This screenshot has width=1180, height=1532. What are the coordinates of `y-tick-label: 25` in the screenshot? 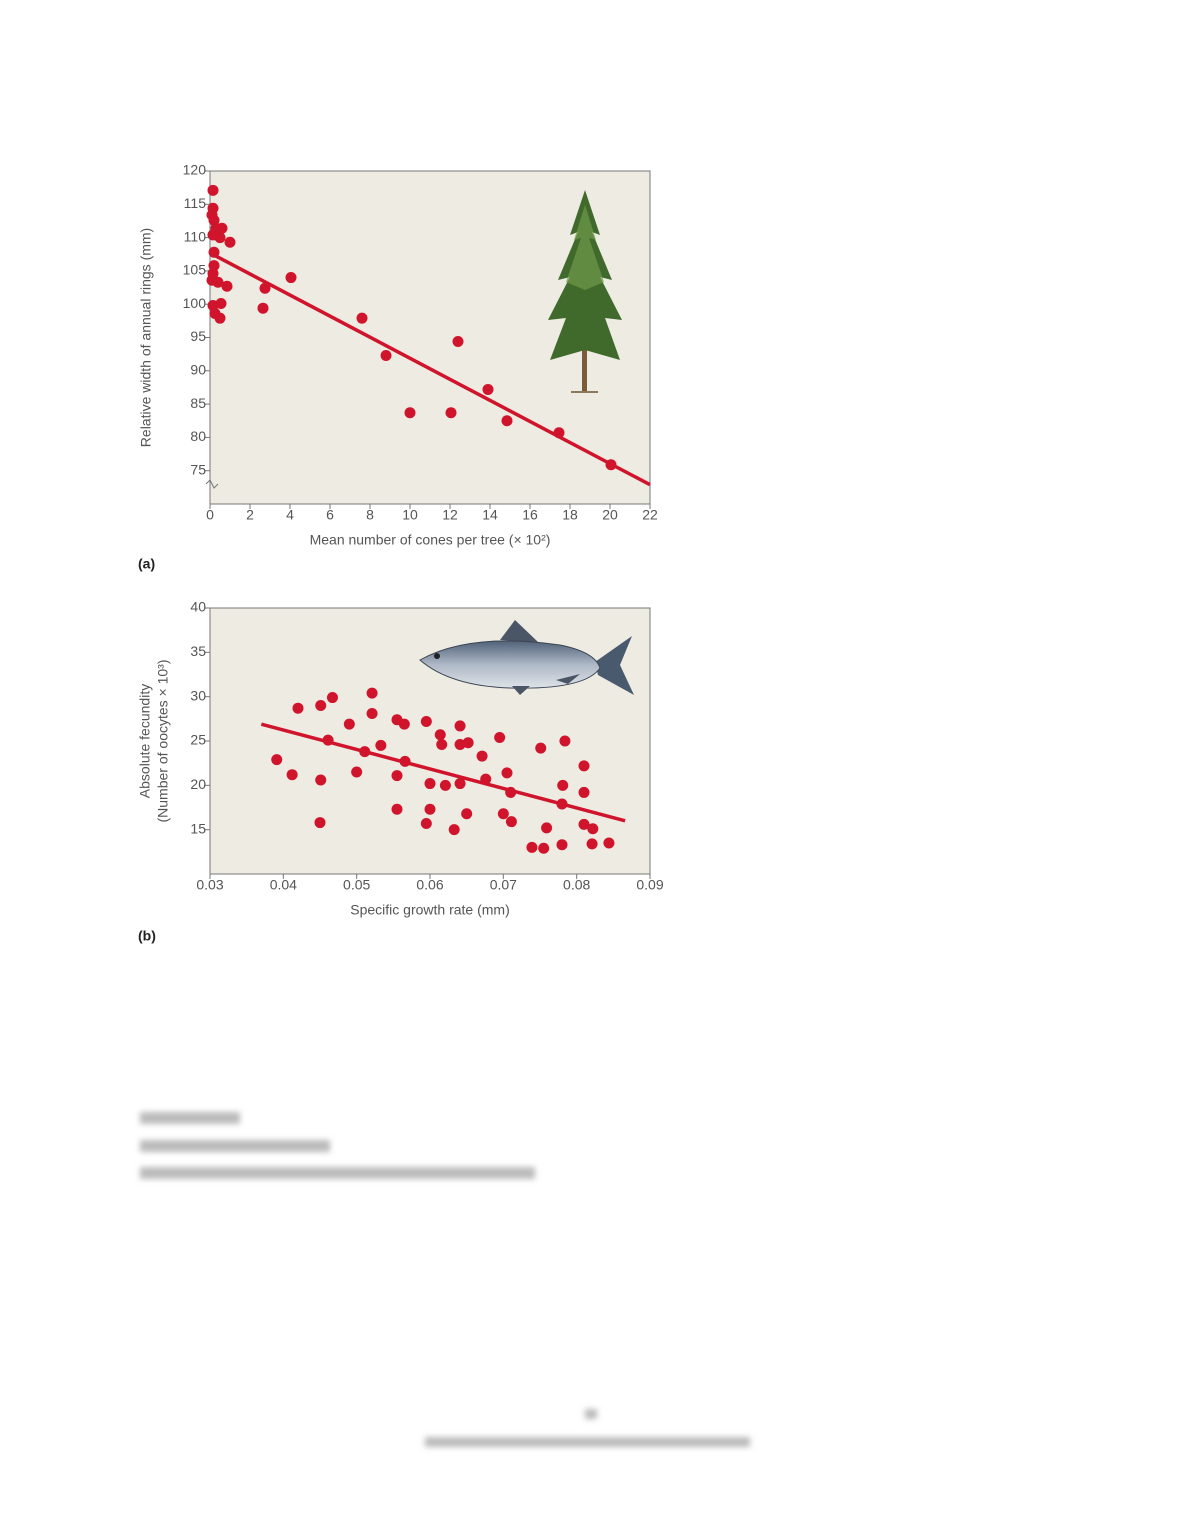 It's located at (198, 740).